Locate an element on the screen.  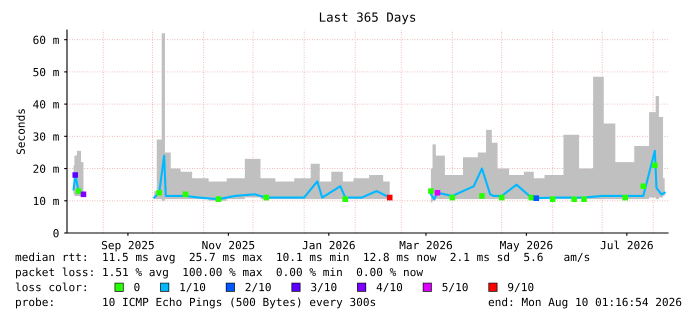
y-tick-label: 20 m is located at coordinates (46, 168).